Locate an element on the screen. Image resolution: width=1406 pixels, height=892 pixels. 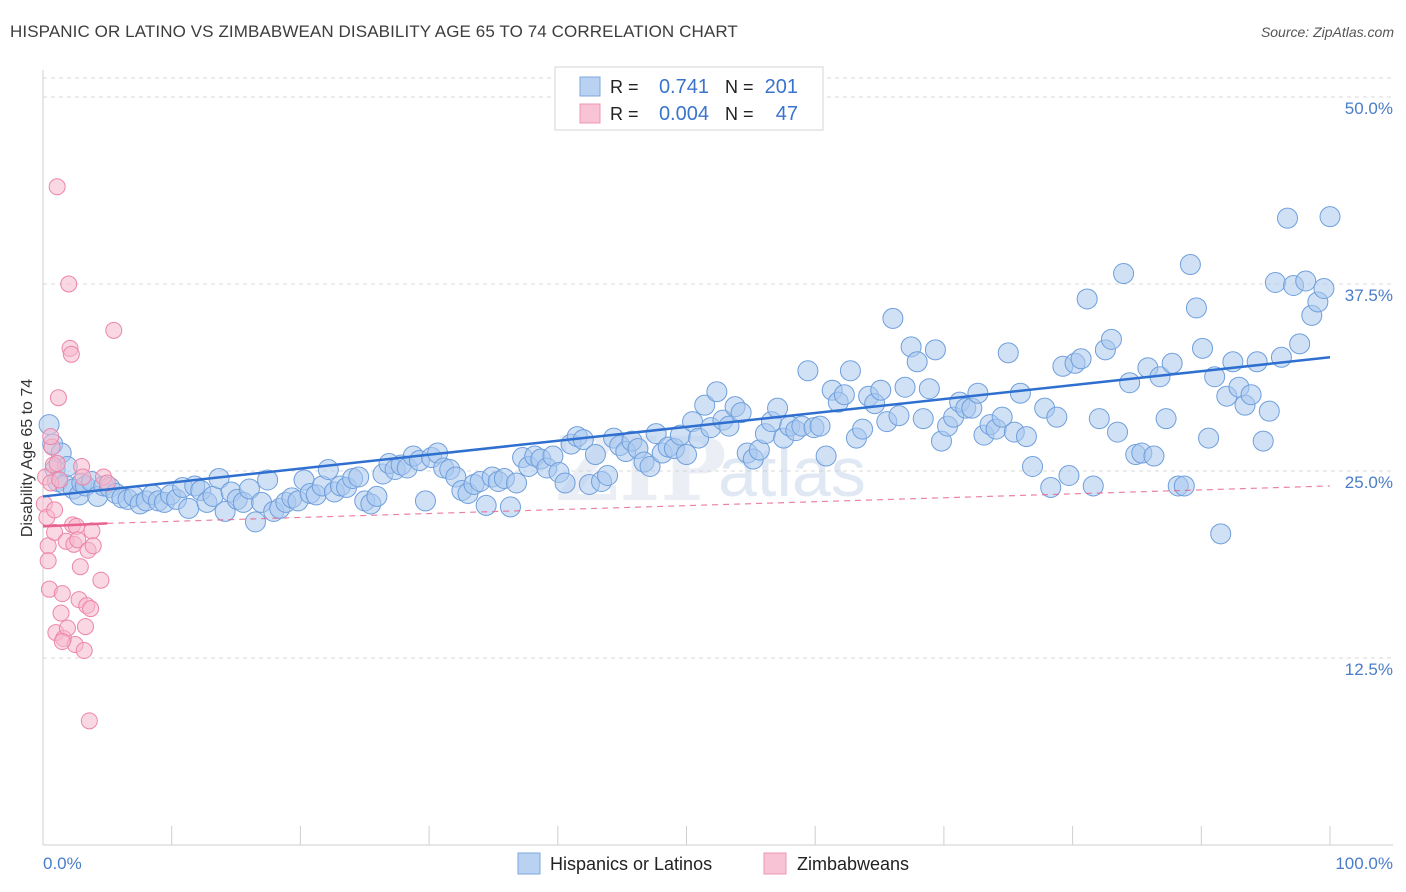
legend-box: R = 0.741 N = 201 R = 0.004 N = 47 is located at coordinates (689, 98).